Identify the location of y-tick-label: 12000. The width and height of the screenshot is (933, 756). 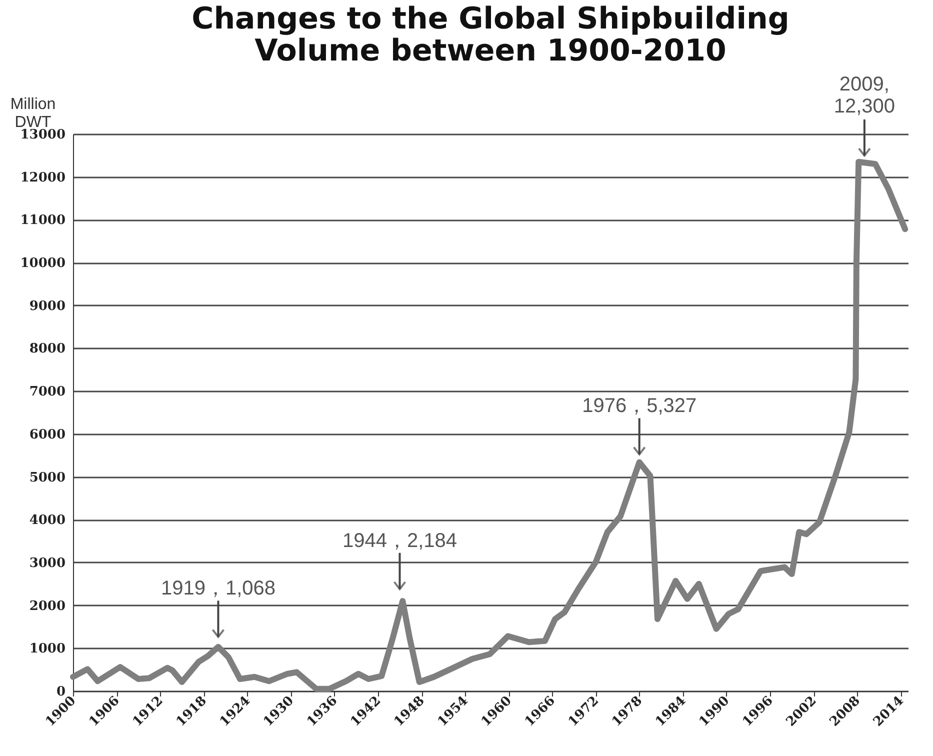
(43, 178).